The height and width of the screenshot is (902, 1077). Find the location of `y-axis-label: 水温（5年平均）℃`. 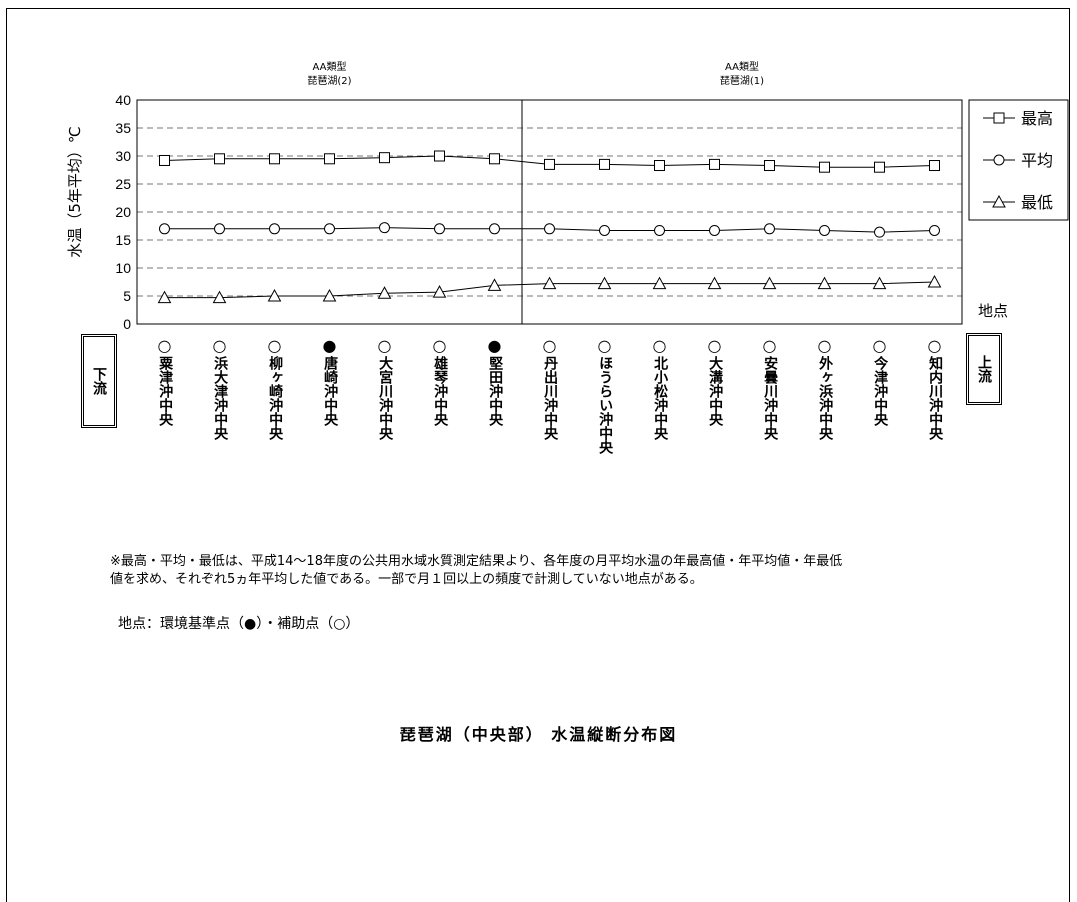

y-axis-label: 水温（5年平均）℃ is located at coordinates (75, 191).